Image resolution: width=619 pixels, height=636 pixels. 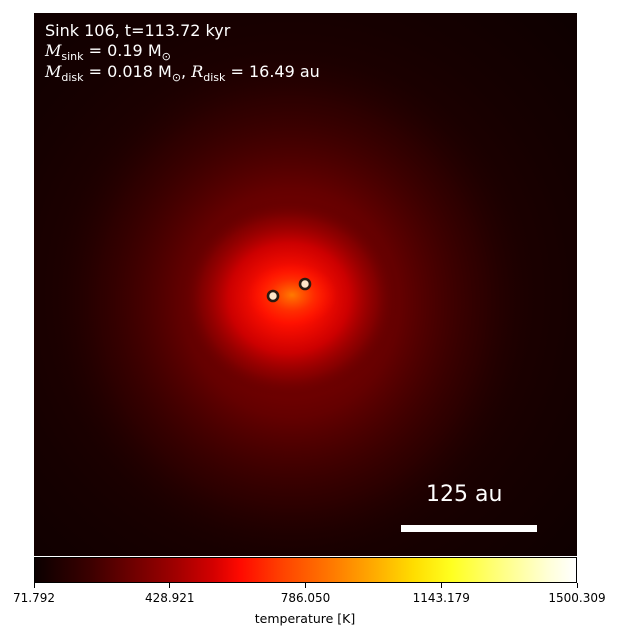 What do you see at coordinates (441, 598) in the screenshot?
I see `colorbar-tick-label: 1143.179` at bounding box center [441, 598].